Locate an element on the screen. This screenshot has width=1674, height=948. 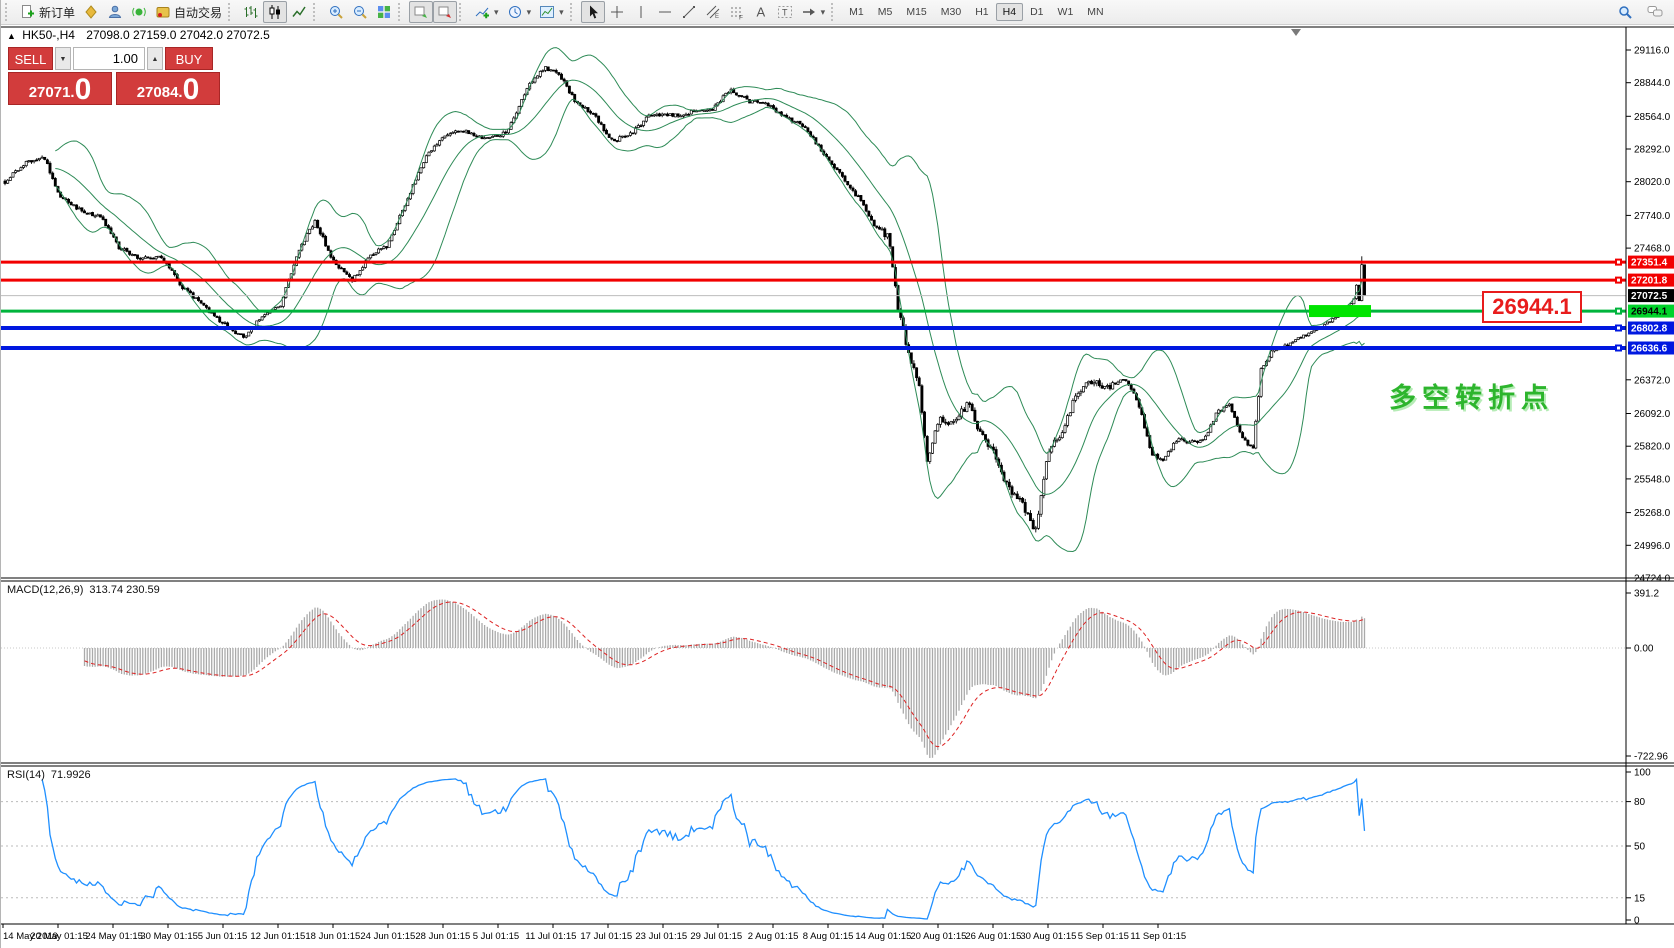
svg-text: E is located at coordinates (717, 17).